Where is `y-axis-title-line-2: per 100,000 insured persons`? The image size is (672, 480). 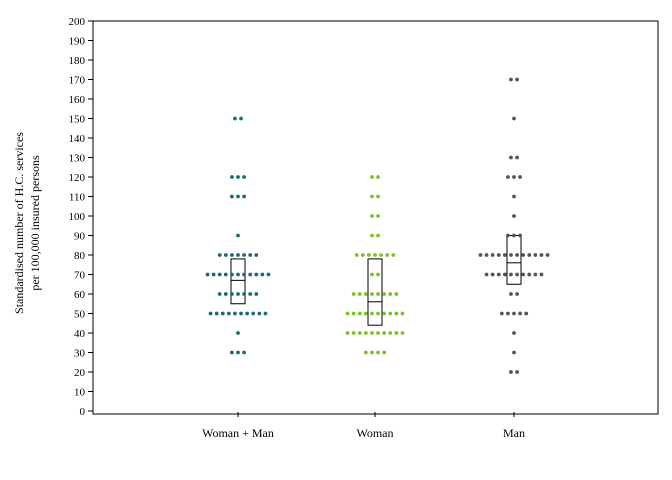
y-axis-title-line-2: per 100,000 insured persons is located at coordinates (35, 223).